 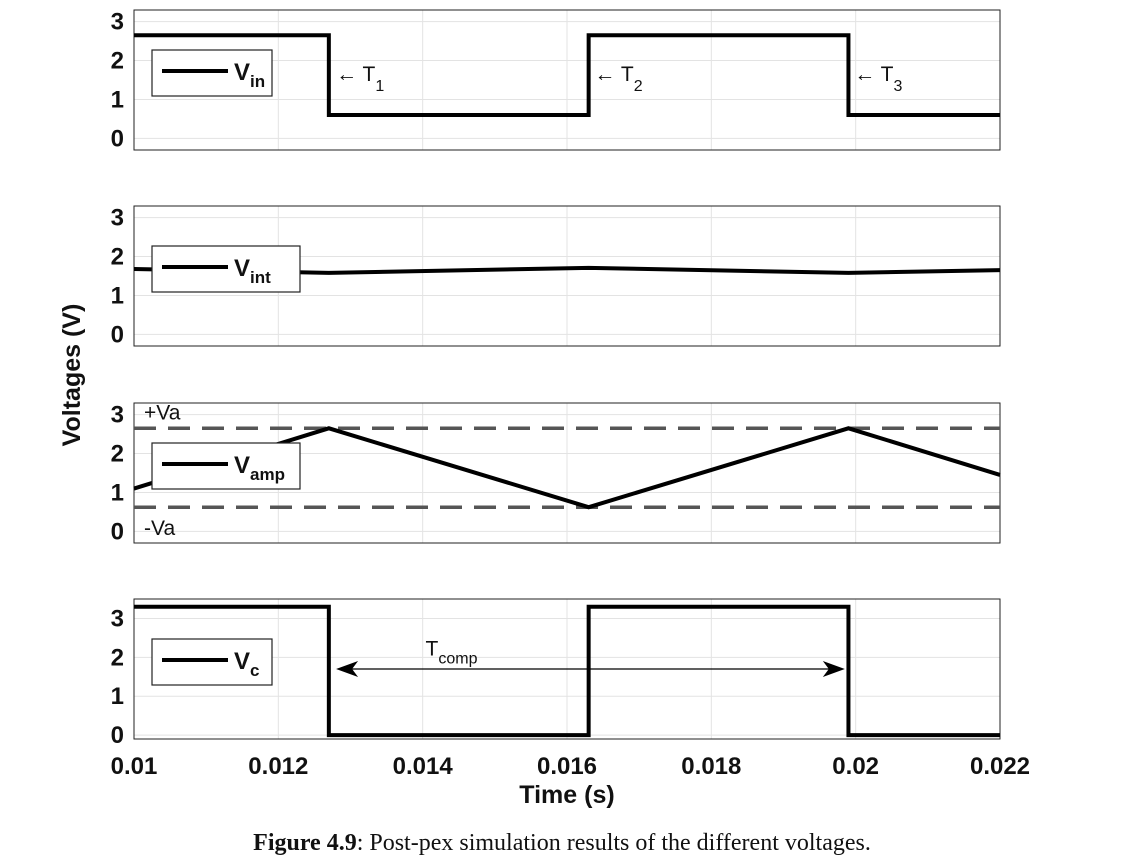 What do you see at coordinates (566, 795) in the screenshot?
I see `x-axis-title: Time (s)` at bounding box center [566, 795].